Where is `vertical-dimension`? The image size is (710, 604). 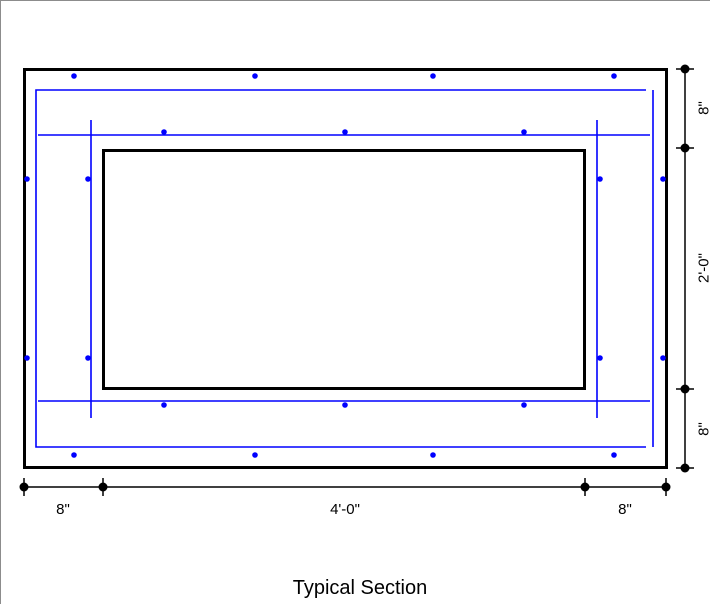
vertical-dimension is located at coordinates (685, 268).